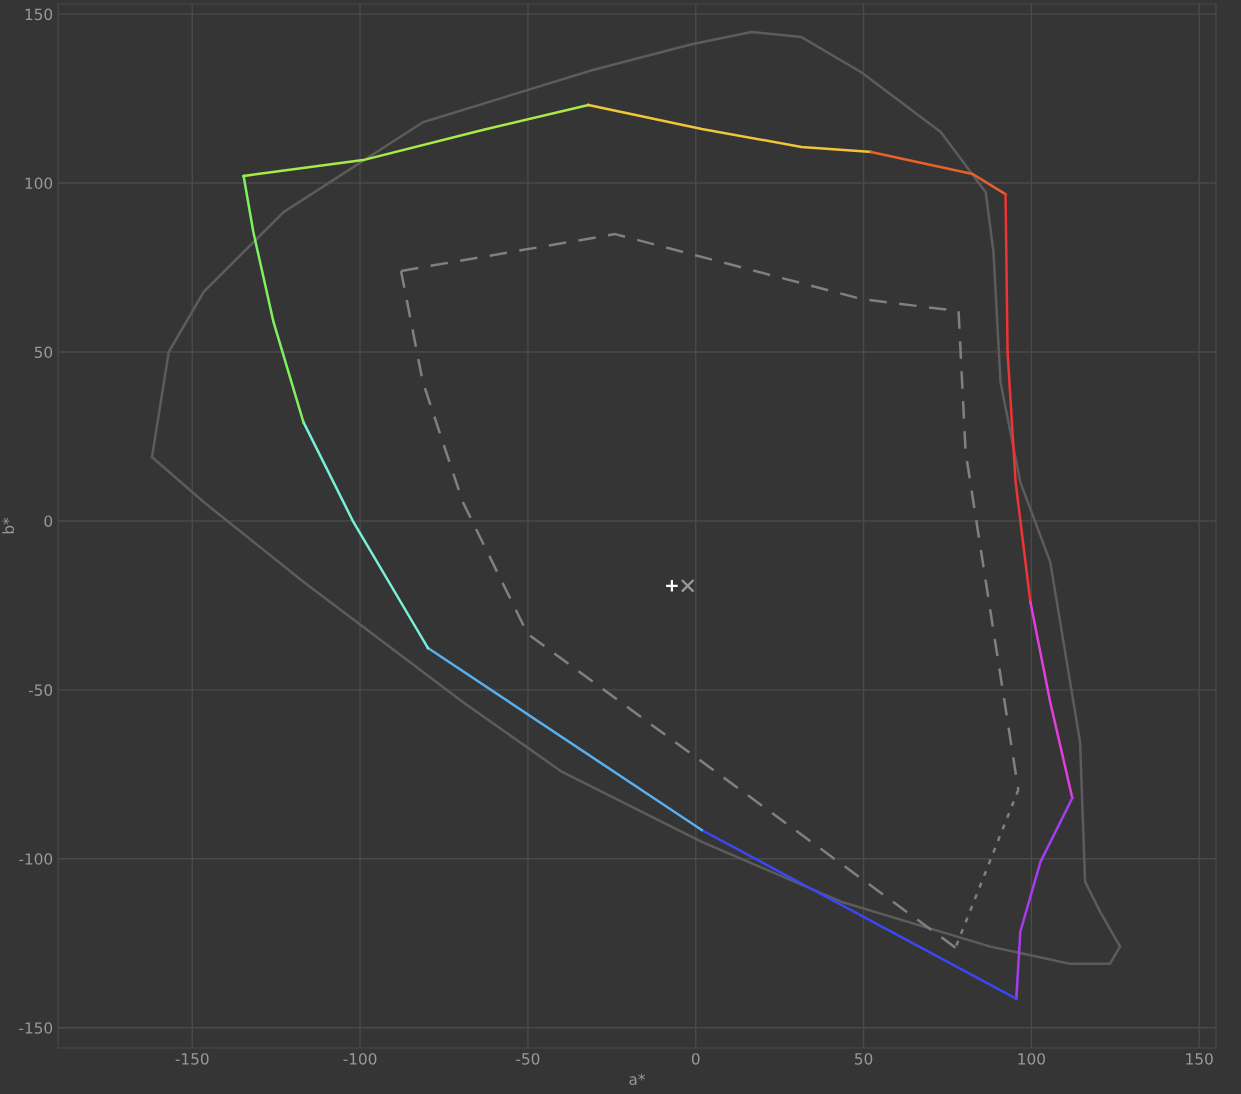 The width and height of the screenshot is (1241, 1094). What do you see at coordinates (36, 859) in the screenshot?
I see `y-tick-label: -100` at bounding box center [36, 859].